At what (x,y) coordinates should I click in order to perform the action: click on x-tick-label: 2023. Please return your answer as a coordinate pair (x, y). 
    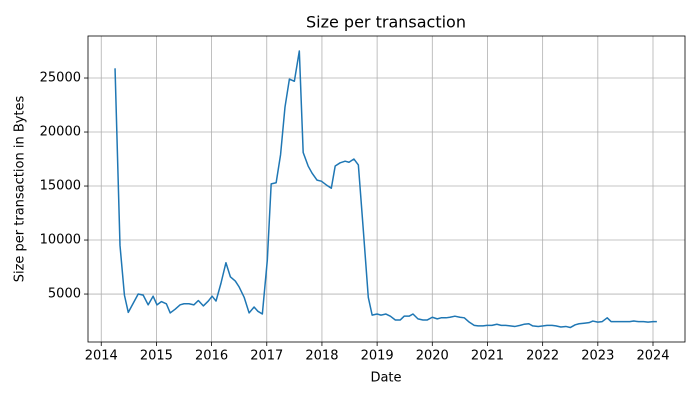
    Looking at the image, I should click on (597, 356).